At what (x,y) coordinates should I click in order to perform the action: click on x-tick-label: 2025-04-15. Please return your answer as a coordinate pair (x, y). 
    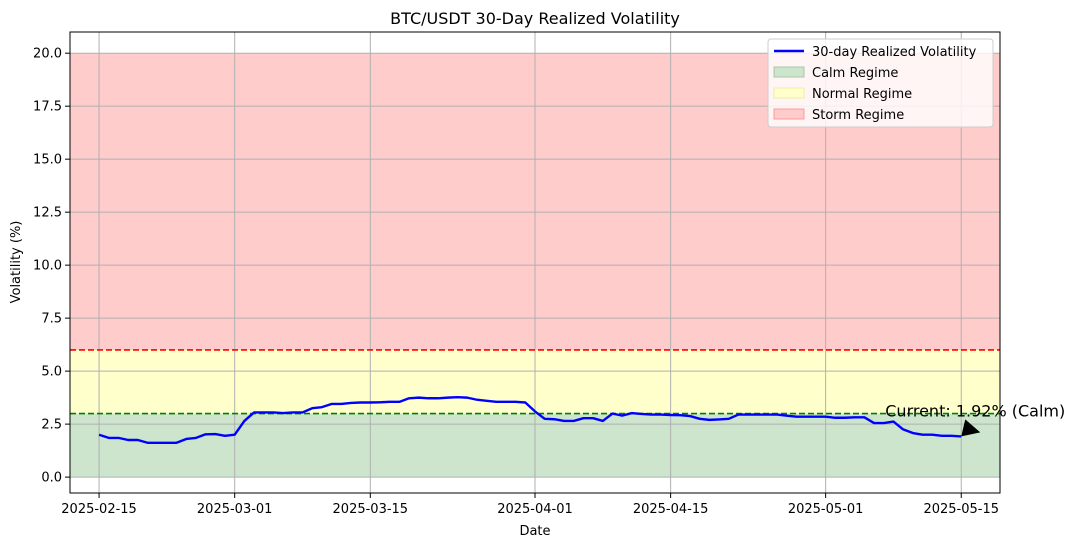
    Looking at the image, I should click on (671, 509).